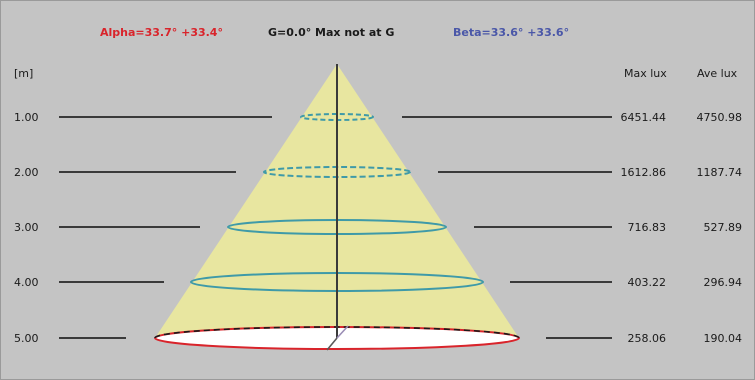 This screenshot has height=380, width=755. I want to click on distance-unit-label: [m], so click(23, 73).